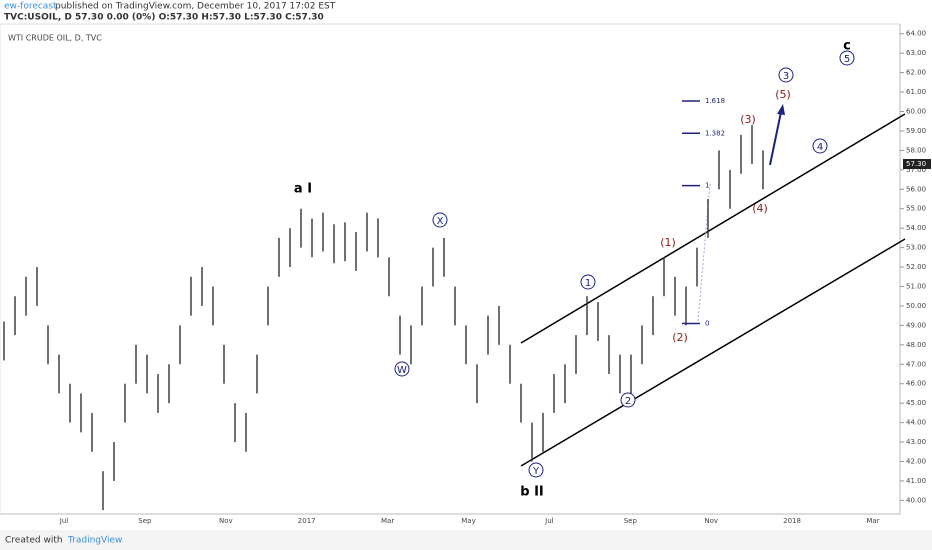 The height and width of the screenshot is (550, 932). Describe the element at coordinates (916, 325) in the screenshot. I see `y-tick-label: 49.00` at that location.